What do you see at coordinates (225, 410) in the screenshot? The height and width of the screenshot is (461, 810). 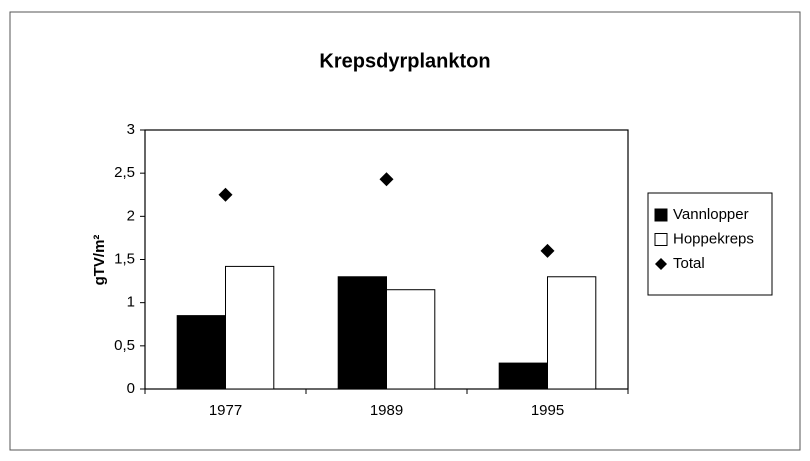 I see `x-tick-label: 1977` at bounding box center [225, 410].